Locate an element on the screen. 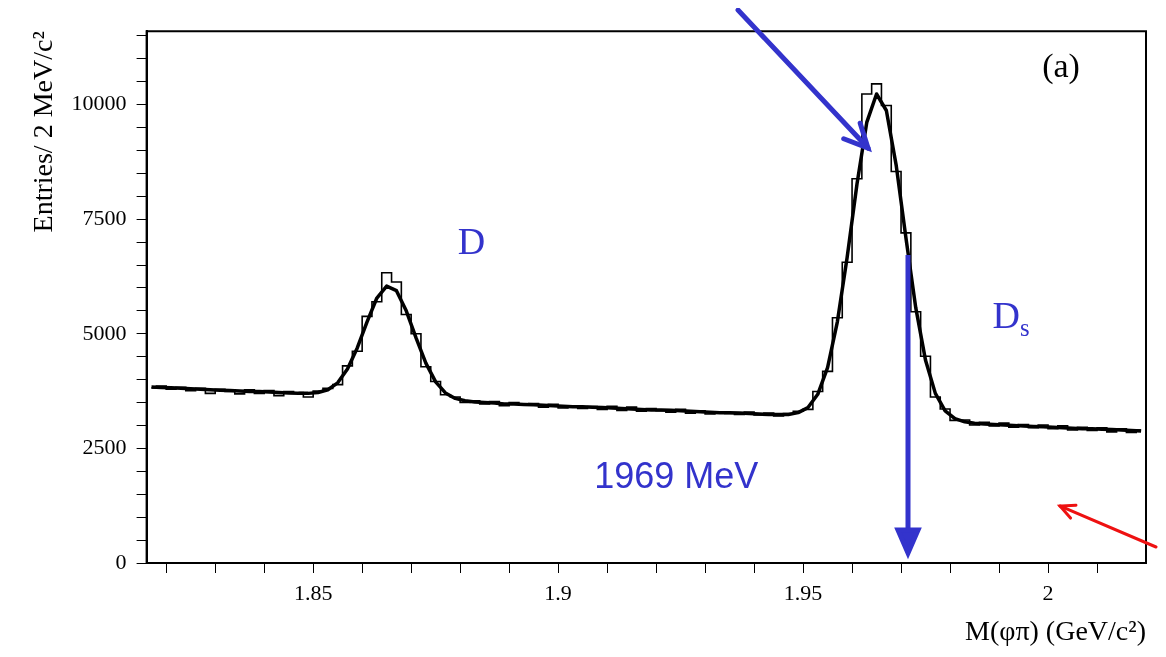 This screenshot has height=657, width=1166. x-tick-label: 2 is located at coordinates (1048, 592).